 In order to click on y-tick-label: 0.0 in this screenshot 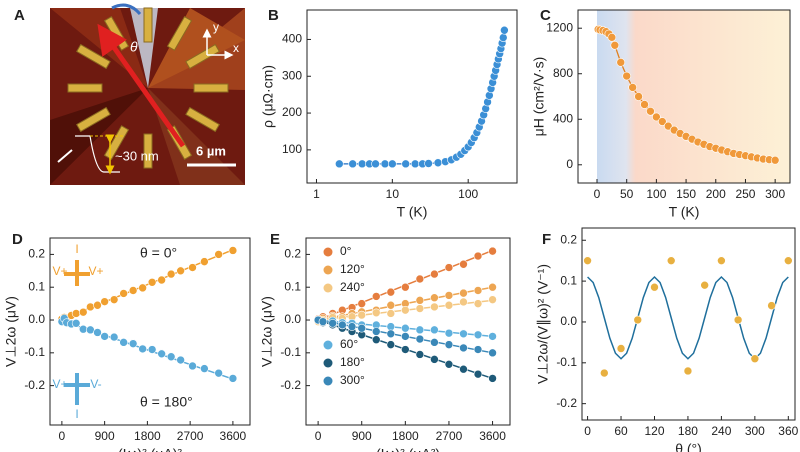, I will do `click(36, 319)`.